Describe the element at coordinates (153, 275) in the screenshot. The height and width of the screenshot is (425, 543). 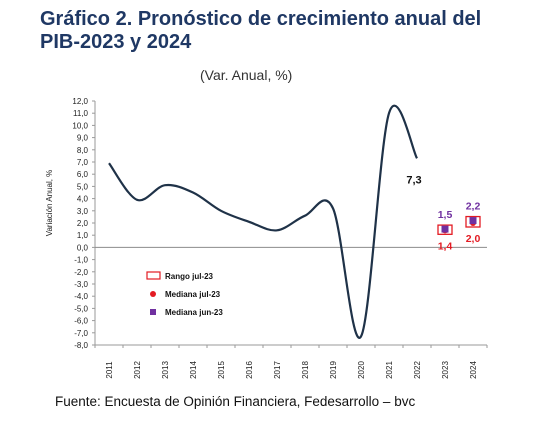
I see `legend-range-swatch` at that location.